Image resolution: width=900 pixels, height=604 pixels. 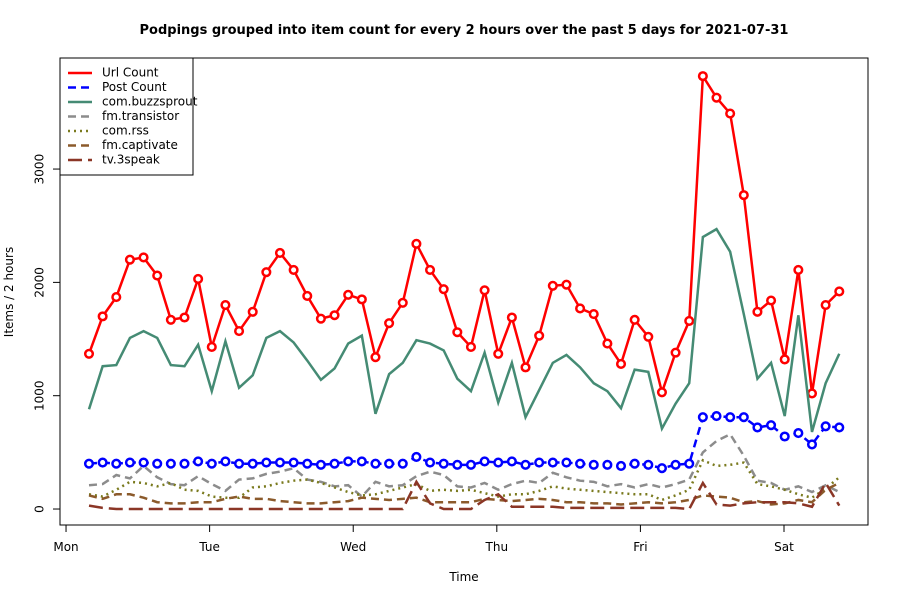 I want to click on legend-label: tv.3speak, so click(x=131, y=160).